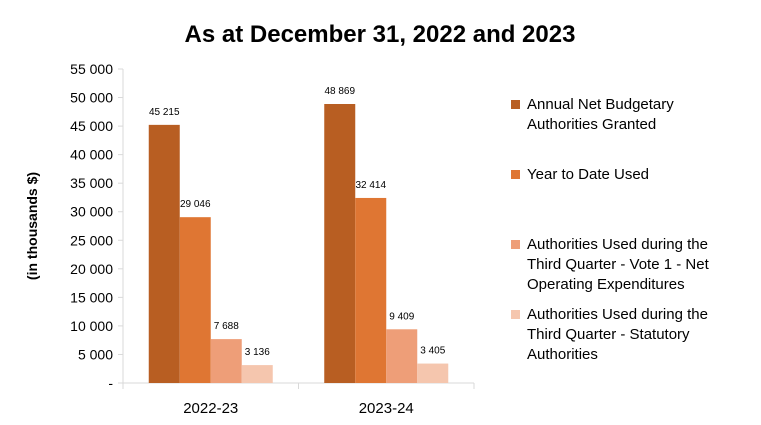 The width and height of the screenshot is (761, 425). Describe the element at coordinates (401, 316) in the screenshot. I see `data-label: 9 409` at that location.